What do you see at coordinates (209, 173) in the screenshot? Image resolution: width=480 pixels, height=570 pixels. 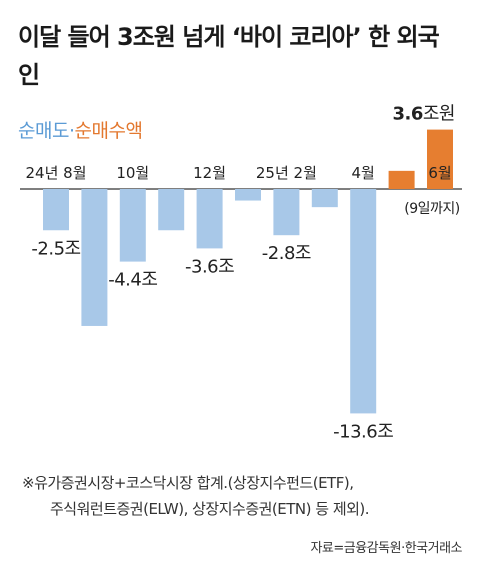 I see `x-tick-label: 12월` at bounding box center [209, 173].